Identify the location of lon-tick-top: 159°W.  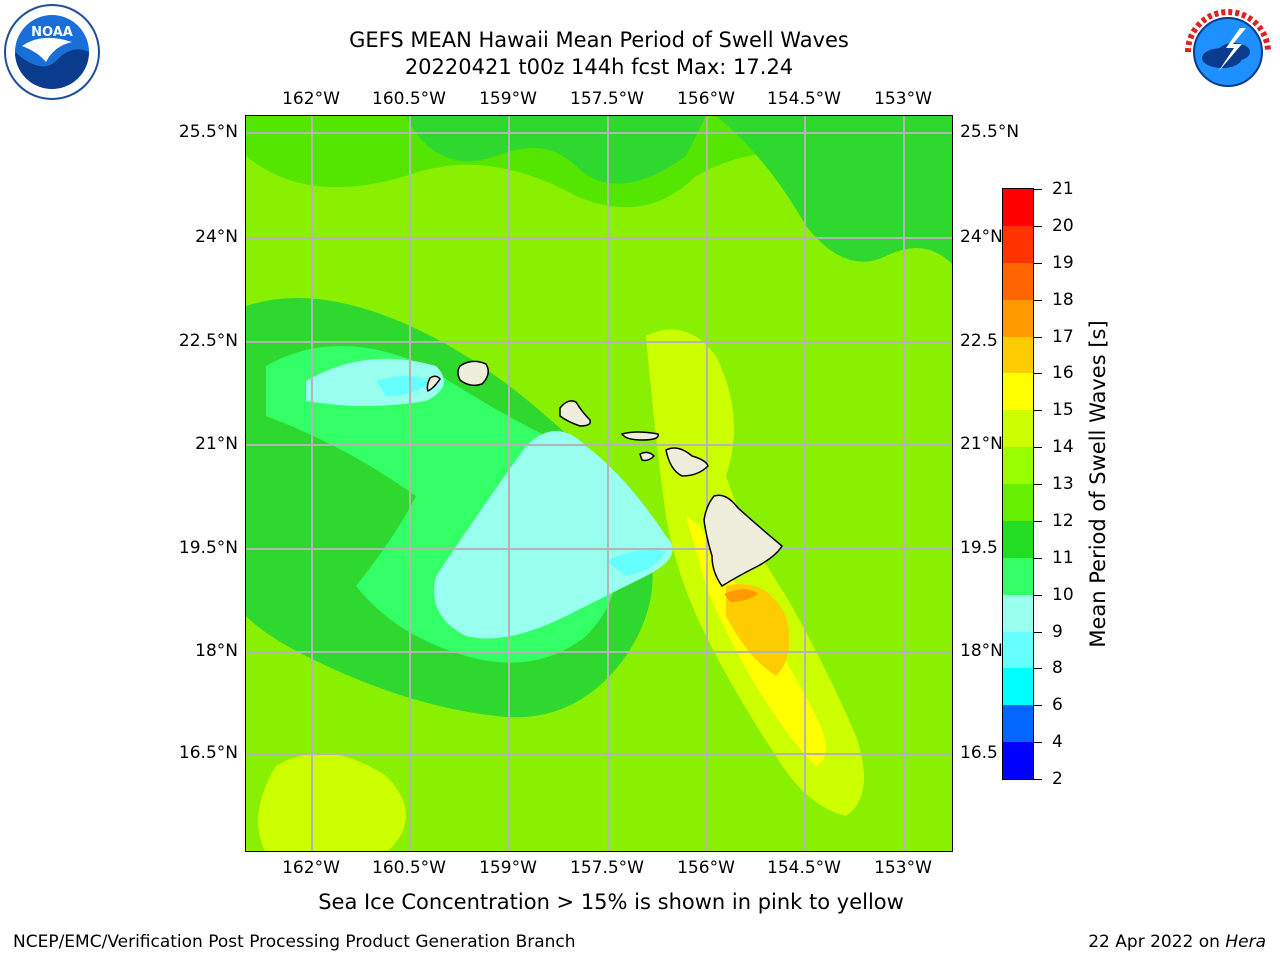
(508, 99).